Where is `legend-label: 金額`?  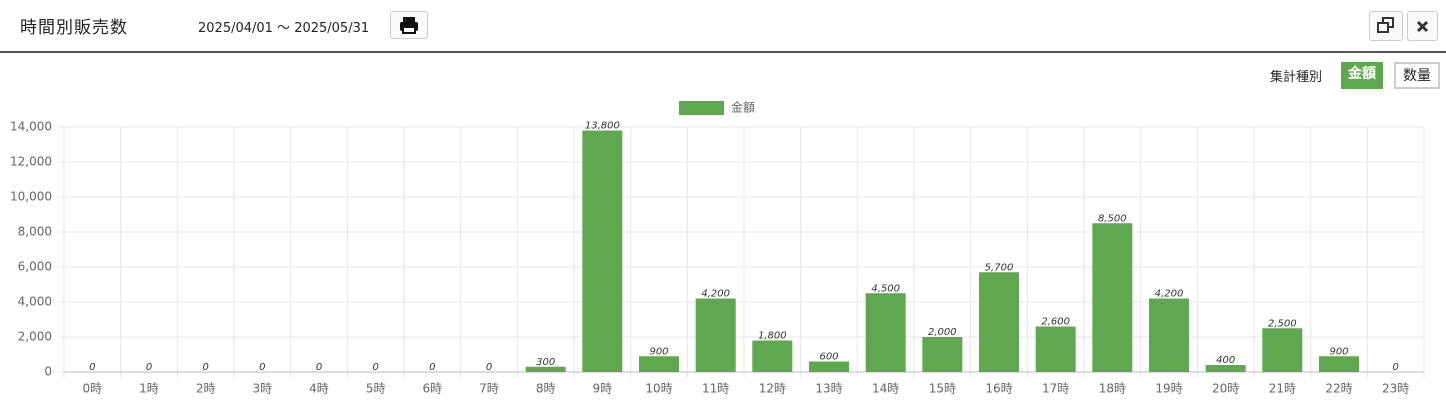 legend-label: 金額 is located at coordinates (743, 107).